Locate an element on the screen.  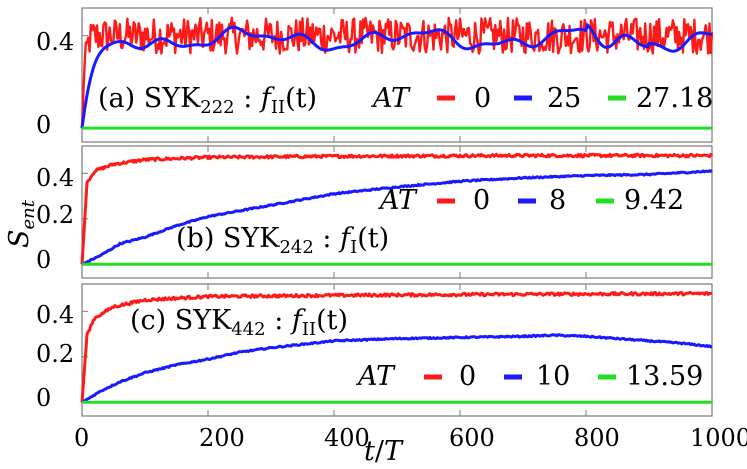
panel-c-label-sub: 442 is located at coordinates (248, 329).